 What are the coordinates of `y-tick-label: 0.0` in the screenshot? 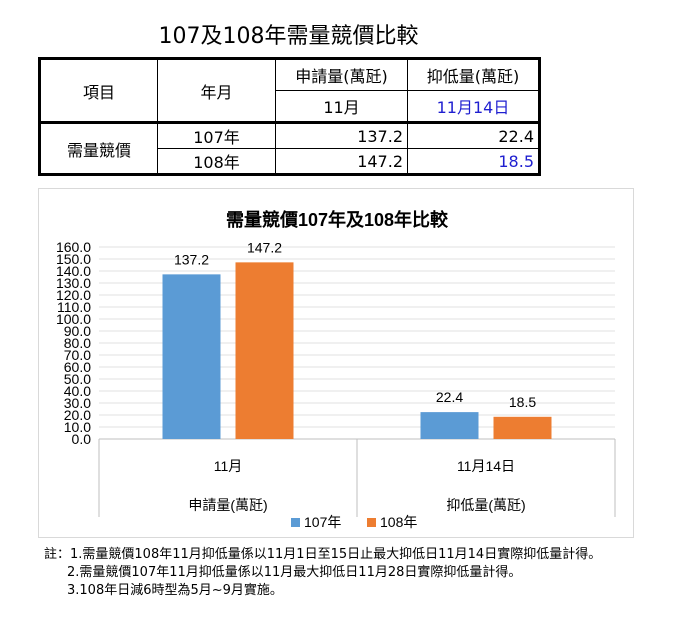 It's located at (82, 439).